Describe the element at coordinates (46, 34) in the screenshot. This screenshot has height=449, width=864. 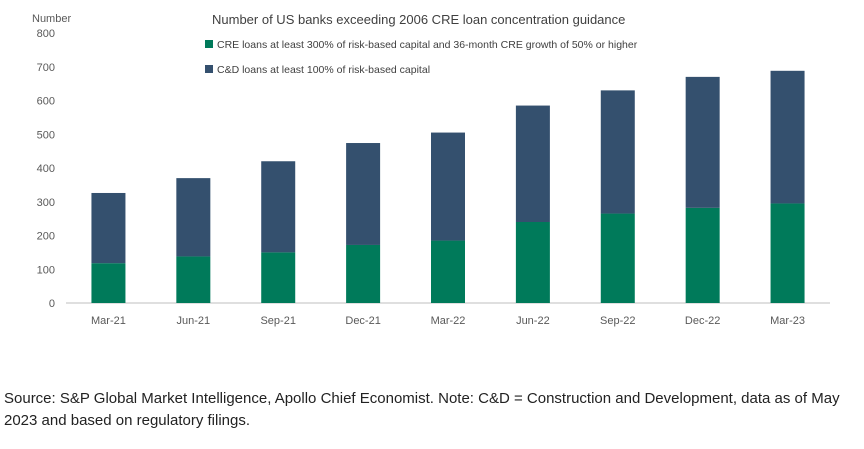
I see `y-tick-label: 800` at that location.